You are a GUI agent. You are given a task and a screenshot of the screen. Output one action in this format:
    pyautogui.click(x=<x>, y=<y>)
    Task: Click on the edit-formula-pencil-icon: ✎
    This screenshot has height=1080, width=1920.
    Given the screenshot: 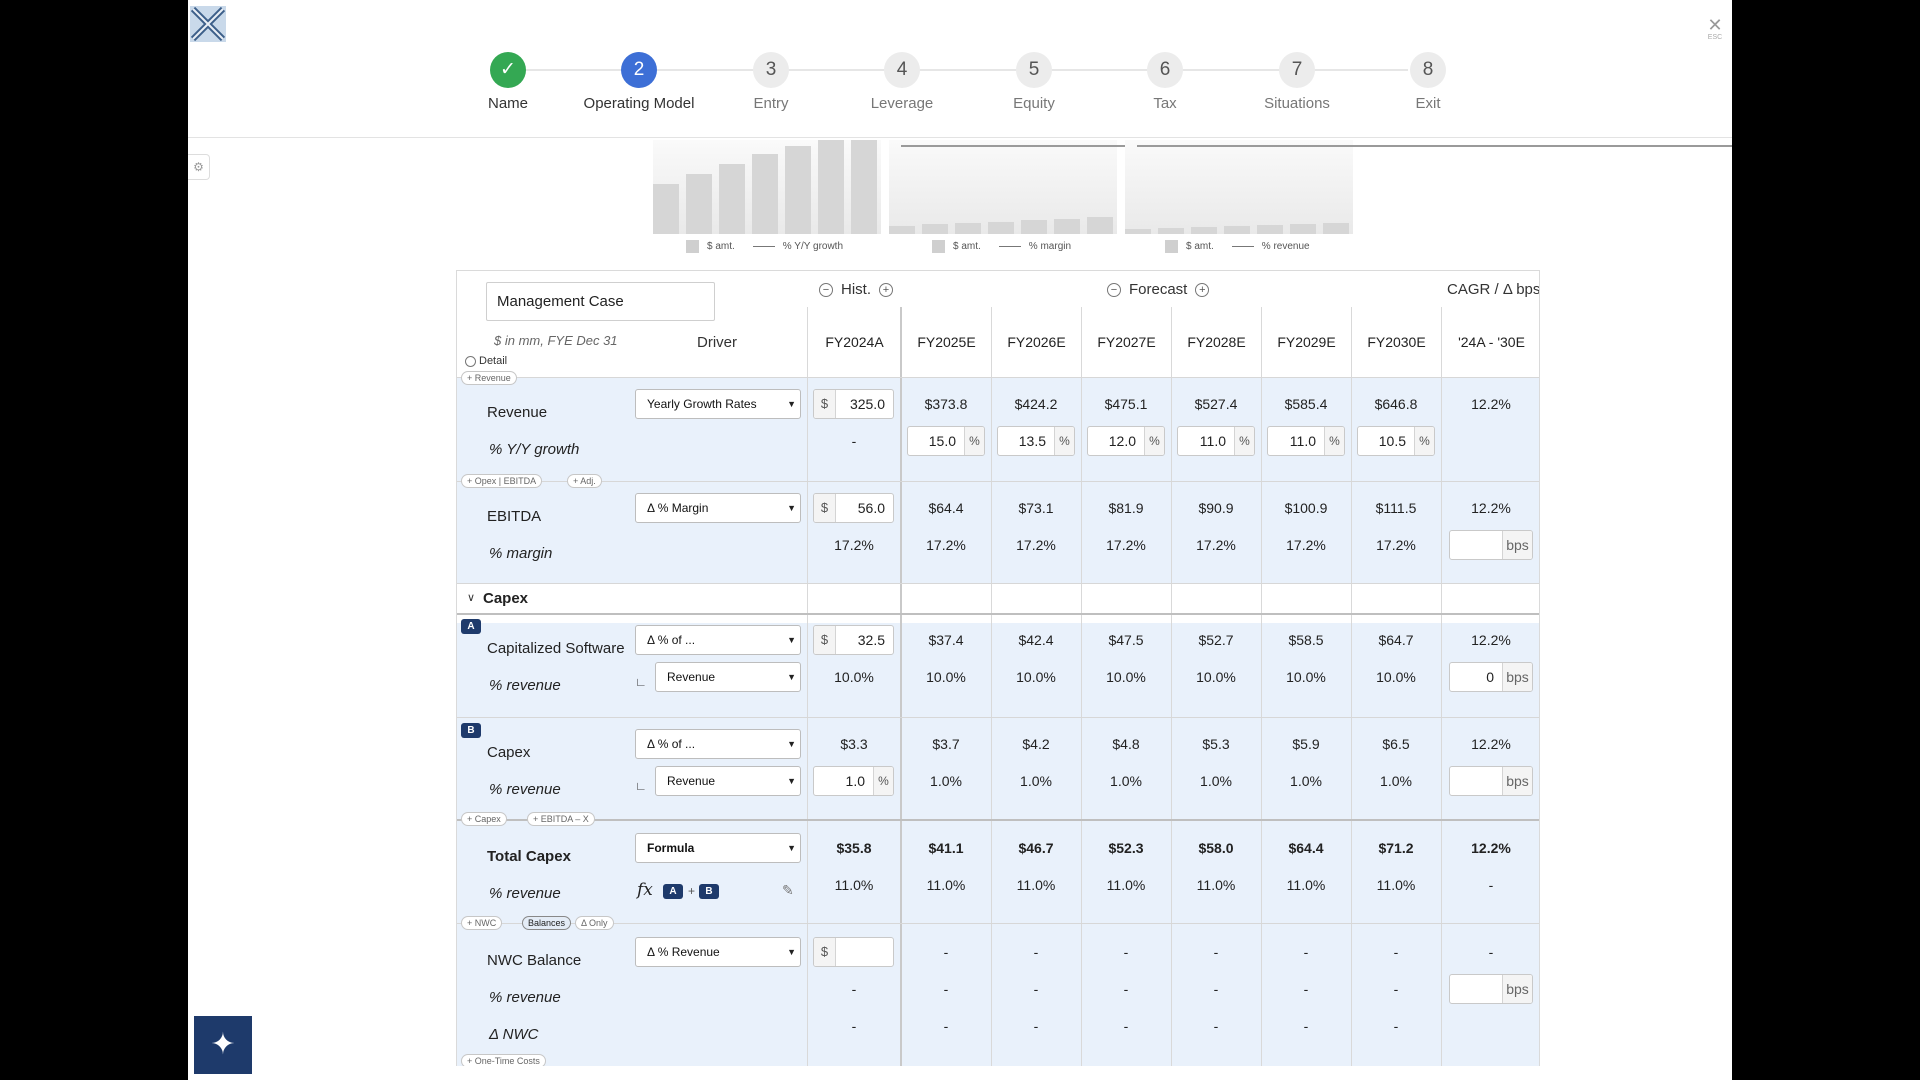 What is the action you would take?
    pyautogui.click(x=788, y=890)
    